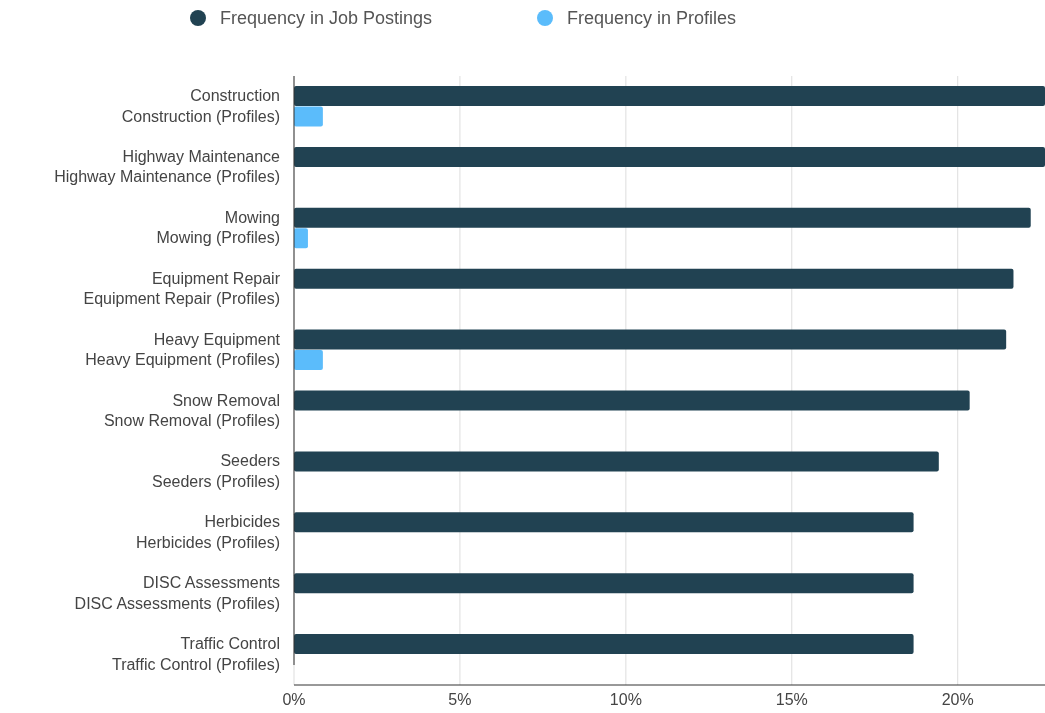  I want to click on legend-label: Frequency in Job Postings, so click(326, 18).